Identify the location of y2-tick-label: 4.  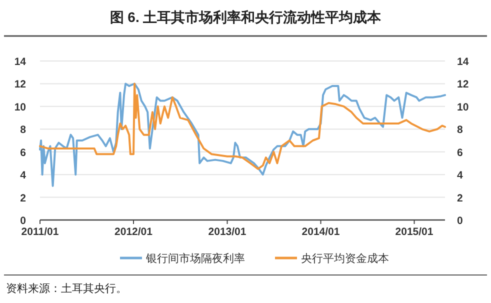
(460, 176).